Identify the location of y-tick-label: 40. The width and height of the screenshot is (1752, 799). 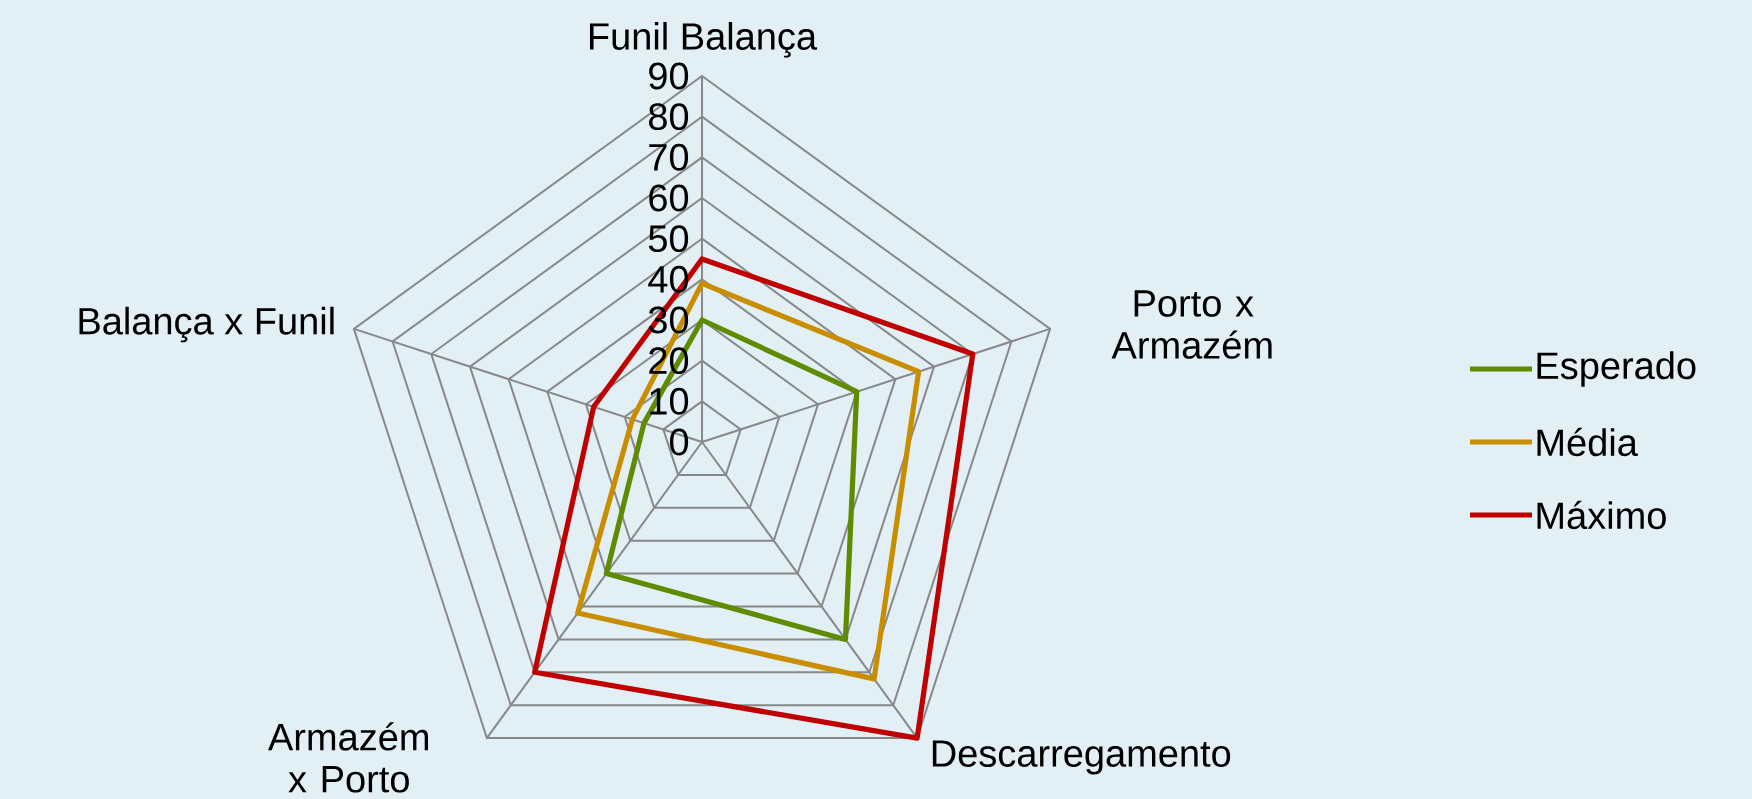
(668, 279).